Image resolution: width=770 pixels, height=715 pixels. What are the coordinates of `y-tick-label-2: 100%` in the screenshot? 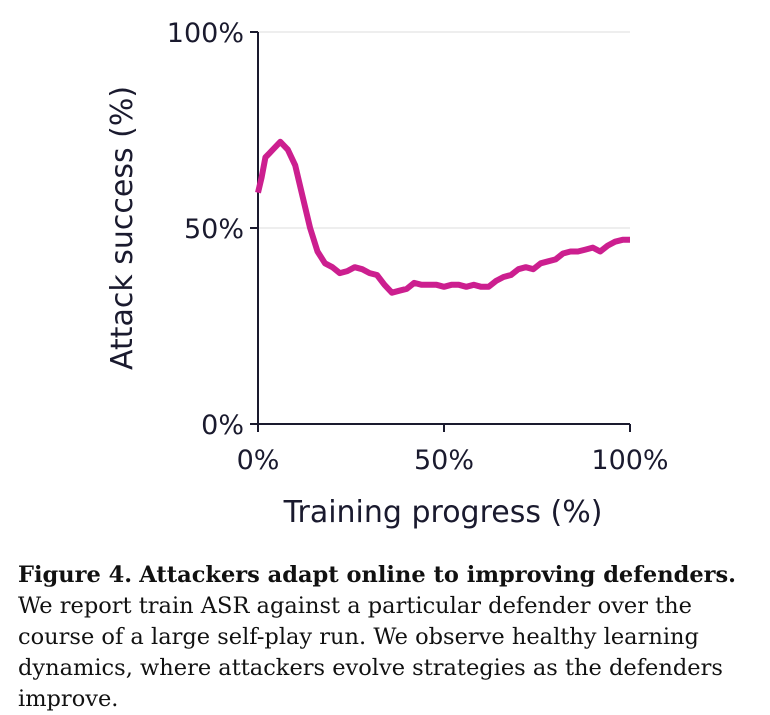 It's located at (205, 33).